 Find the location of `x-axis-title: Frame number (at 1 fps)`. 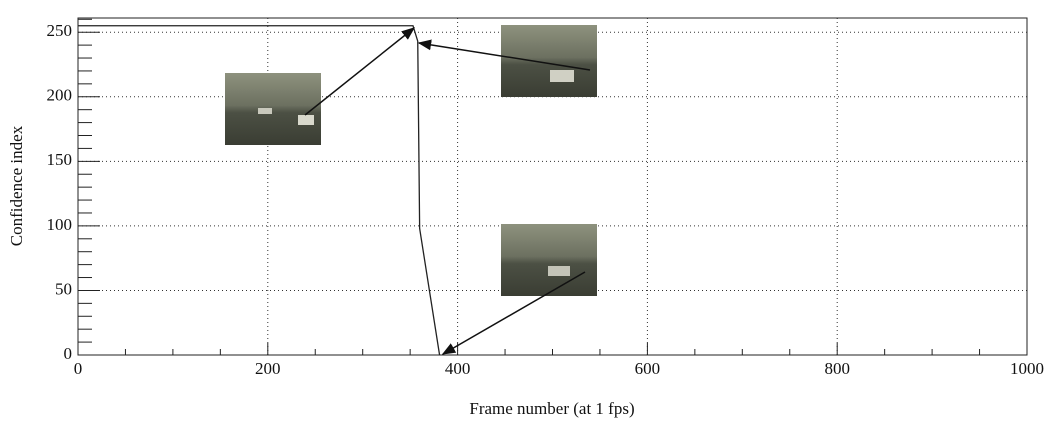

x-axis-title: Frame number (at 1 fps) is located at coordinates (551, 408).